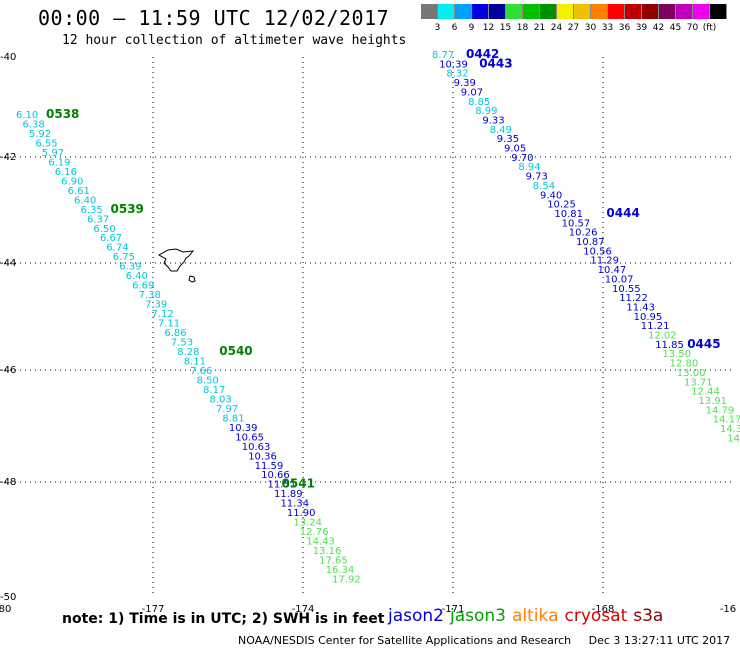 This screenshot has width=740, height=650. I want to click on scale-label: 6, so click(454, 28).